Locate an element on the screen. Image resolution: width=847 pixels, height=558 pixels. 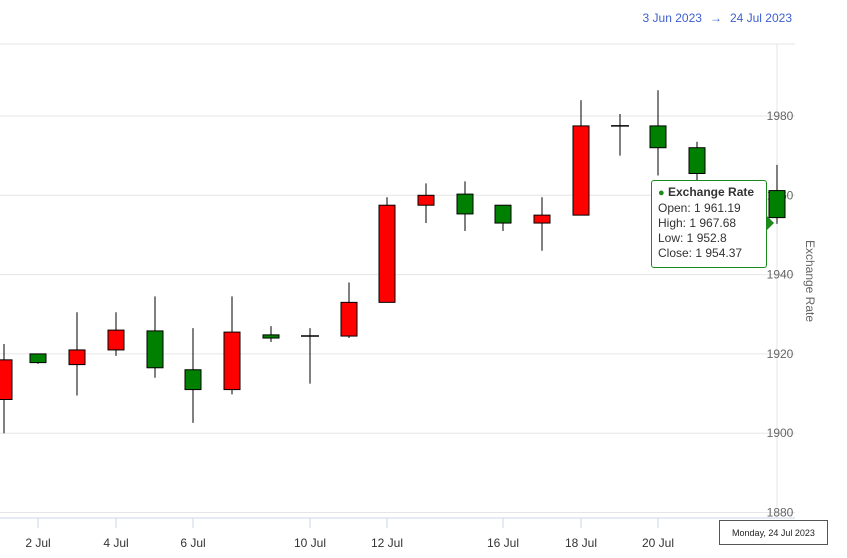
x-tick-label: 2 Jul is located at coordinates (37, 543).